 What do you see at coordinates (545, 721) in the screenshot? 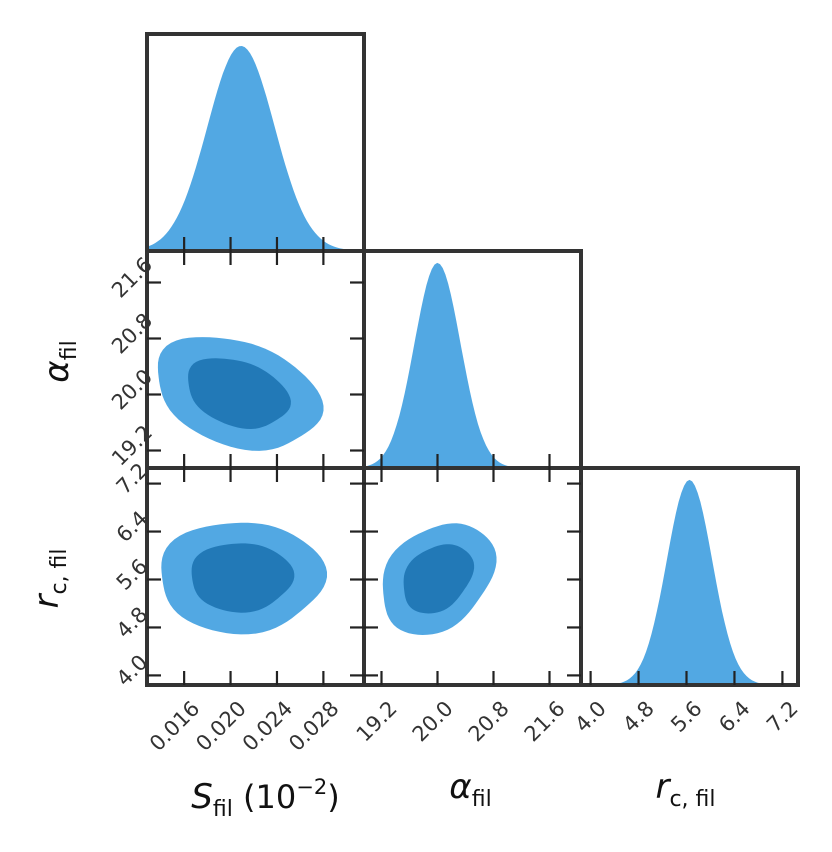
I see `x-tick-label: 21.6` at bounding box center [545, 721].